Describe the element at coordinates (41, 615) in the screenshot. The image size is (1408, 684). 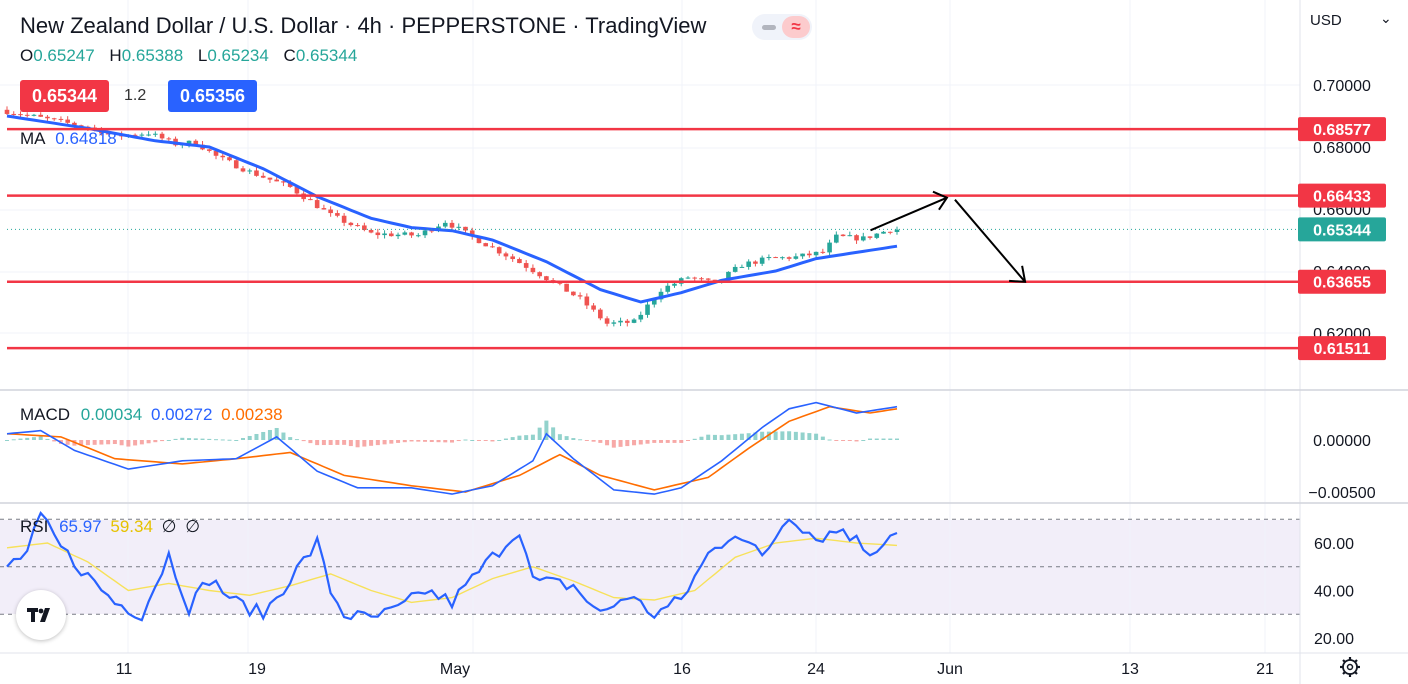
I see `tradingview-logo-icon` at that location.